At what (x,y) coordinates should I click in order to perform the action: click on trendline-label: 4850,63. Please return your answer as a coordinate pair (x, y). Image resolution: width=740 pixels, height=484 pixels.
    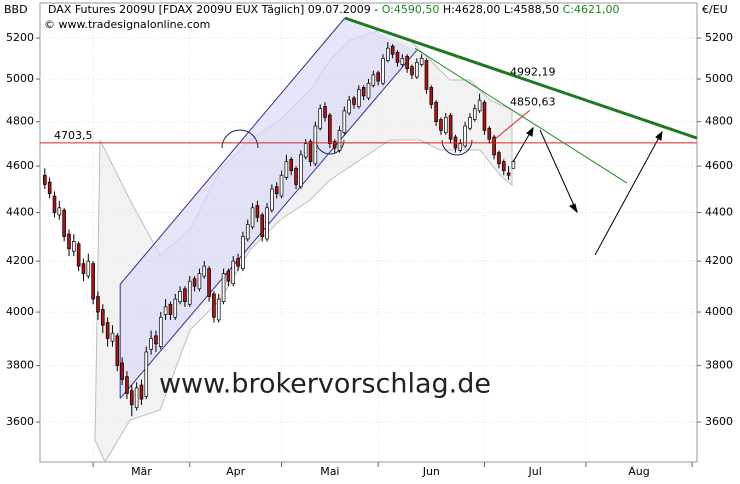
    Looking at the image, I should click on (533, 102).